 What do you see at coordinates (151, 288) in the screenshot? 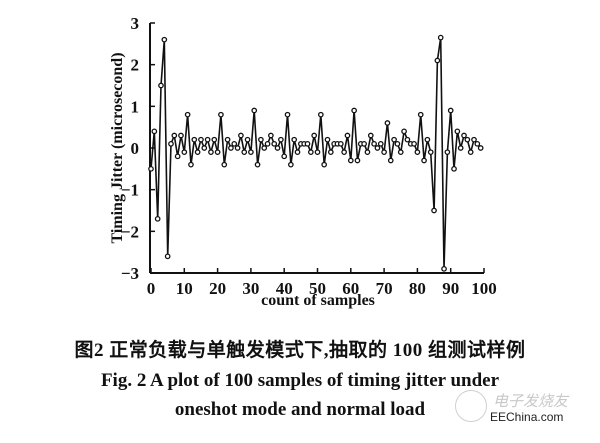
I see `x-tick-label: 0` at bounding box center [151, 288].